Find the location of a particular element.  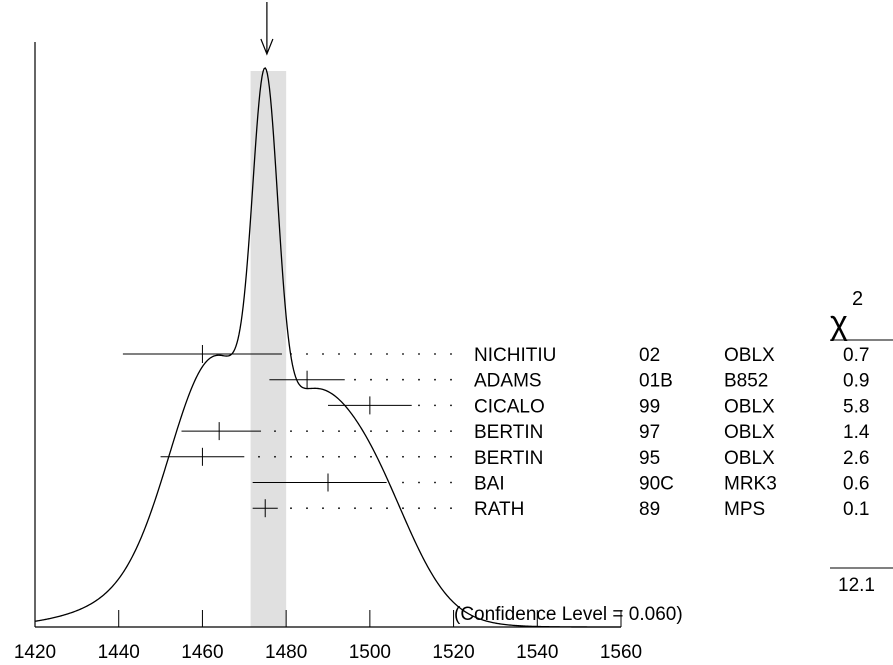

x-ticks: 1420 1440 1460 1480 1500 1520 1540 1560 is located at coordinates (328, 636).